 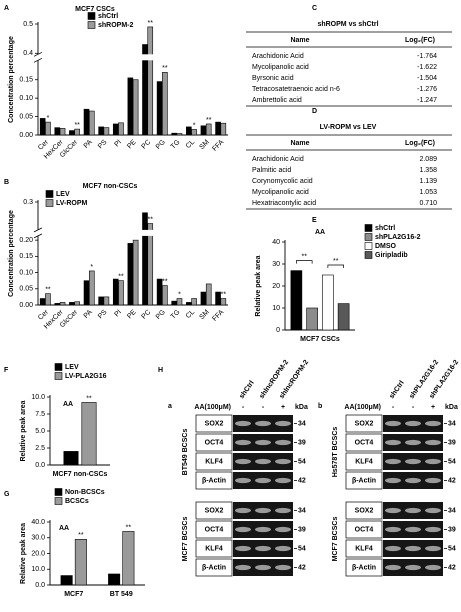 What do you see at coordinates (204, 145) in the screenshot?
I see `x-tick-label: SM` at bounding box center [204, 145].